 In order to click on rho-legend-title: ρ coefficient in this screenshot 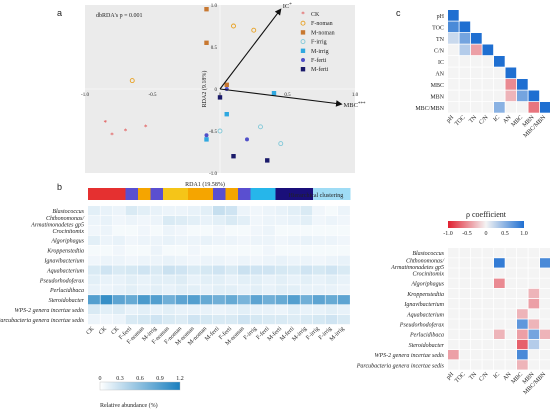, I will do `click(486, 214)`.